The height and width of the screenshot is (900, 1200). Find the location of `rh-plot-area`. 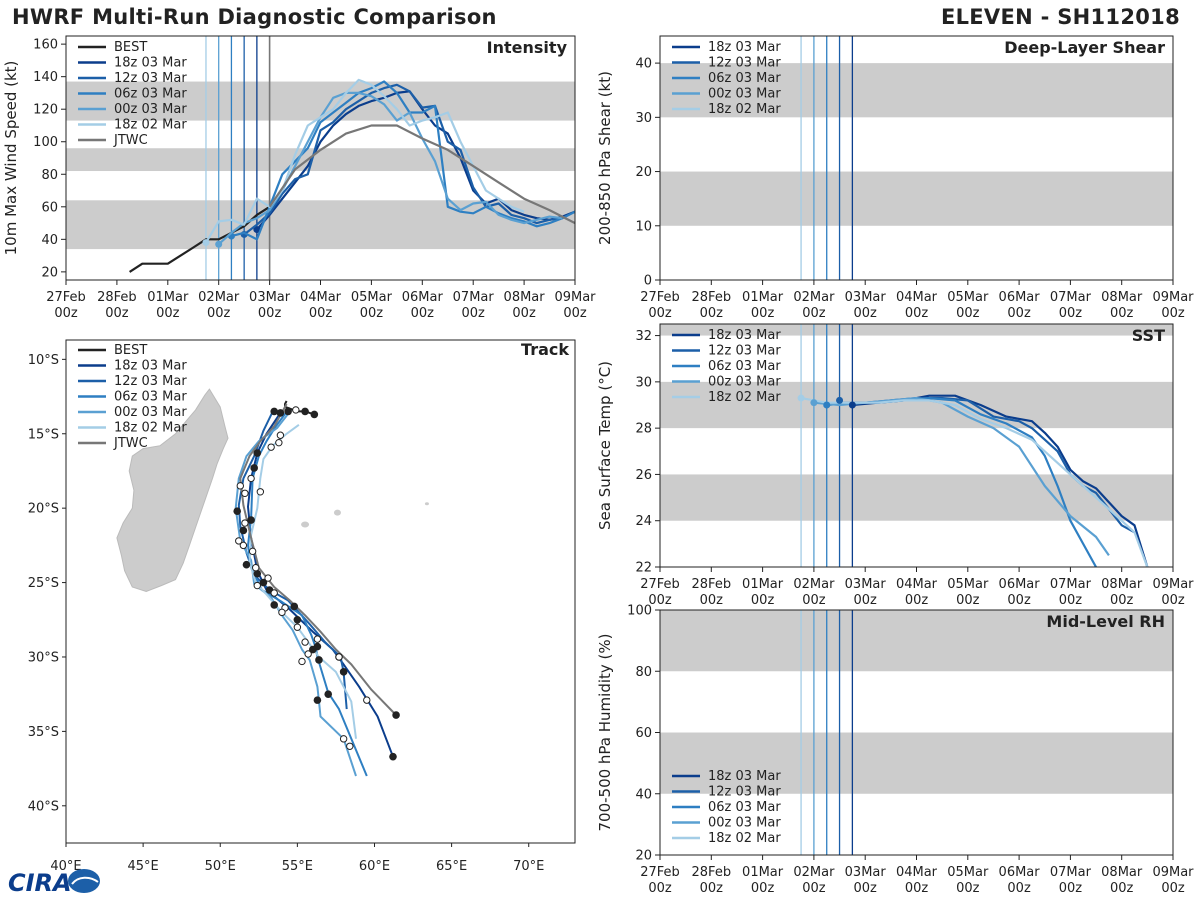

rh-plot-area is located at coordinates (916, 732).